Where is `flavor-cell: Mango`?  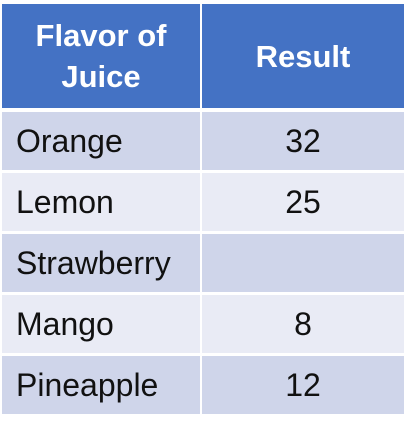
flavor-cell: Mango is located at coordinates (102, 325).